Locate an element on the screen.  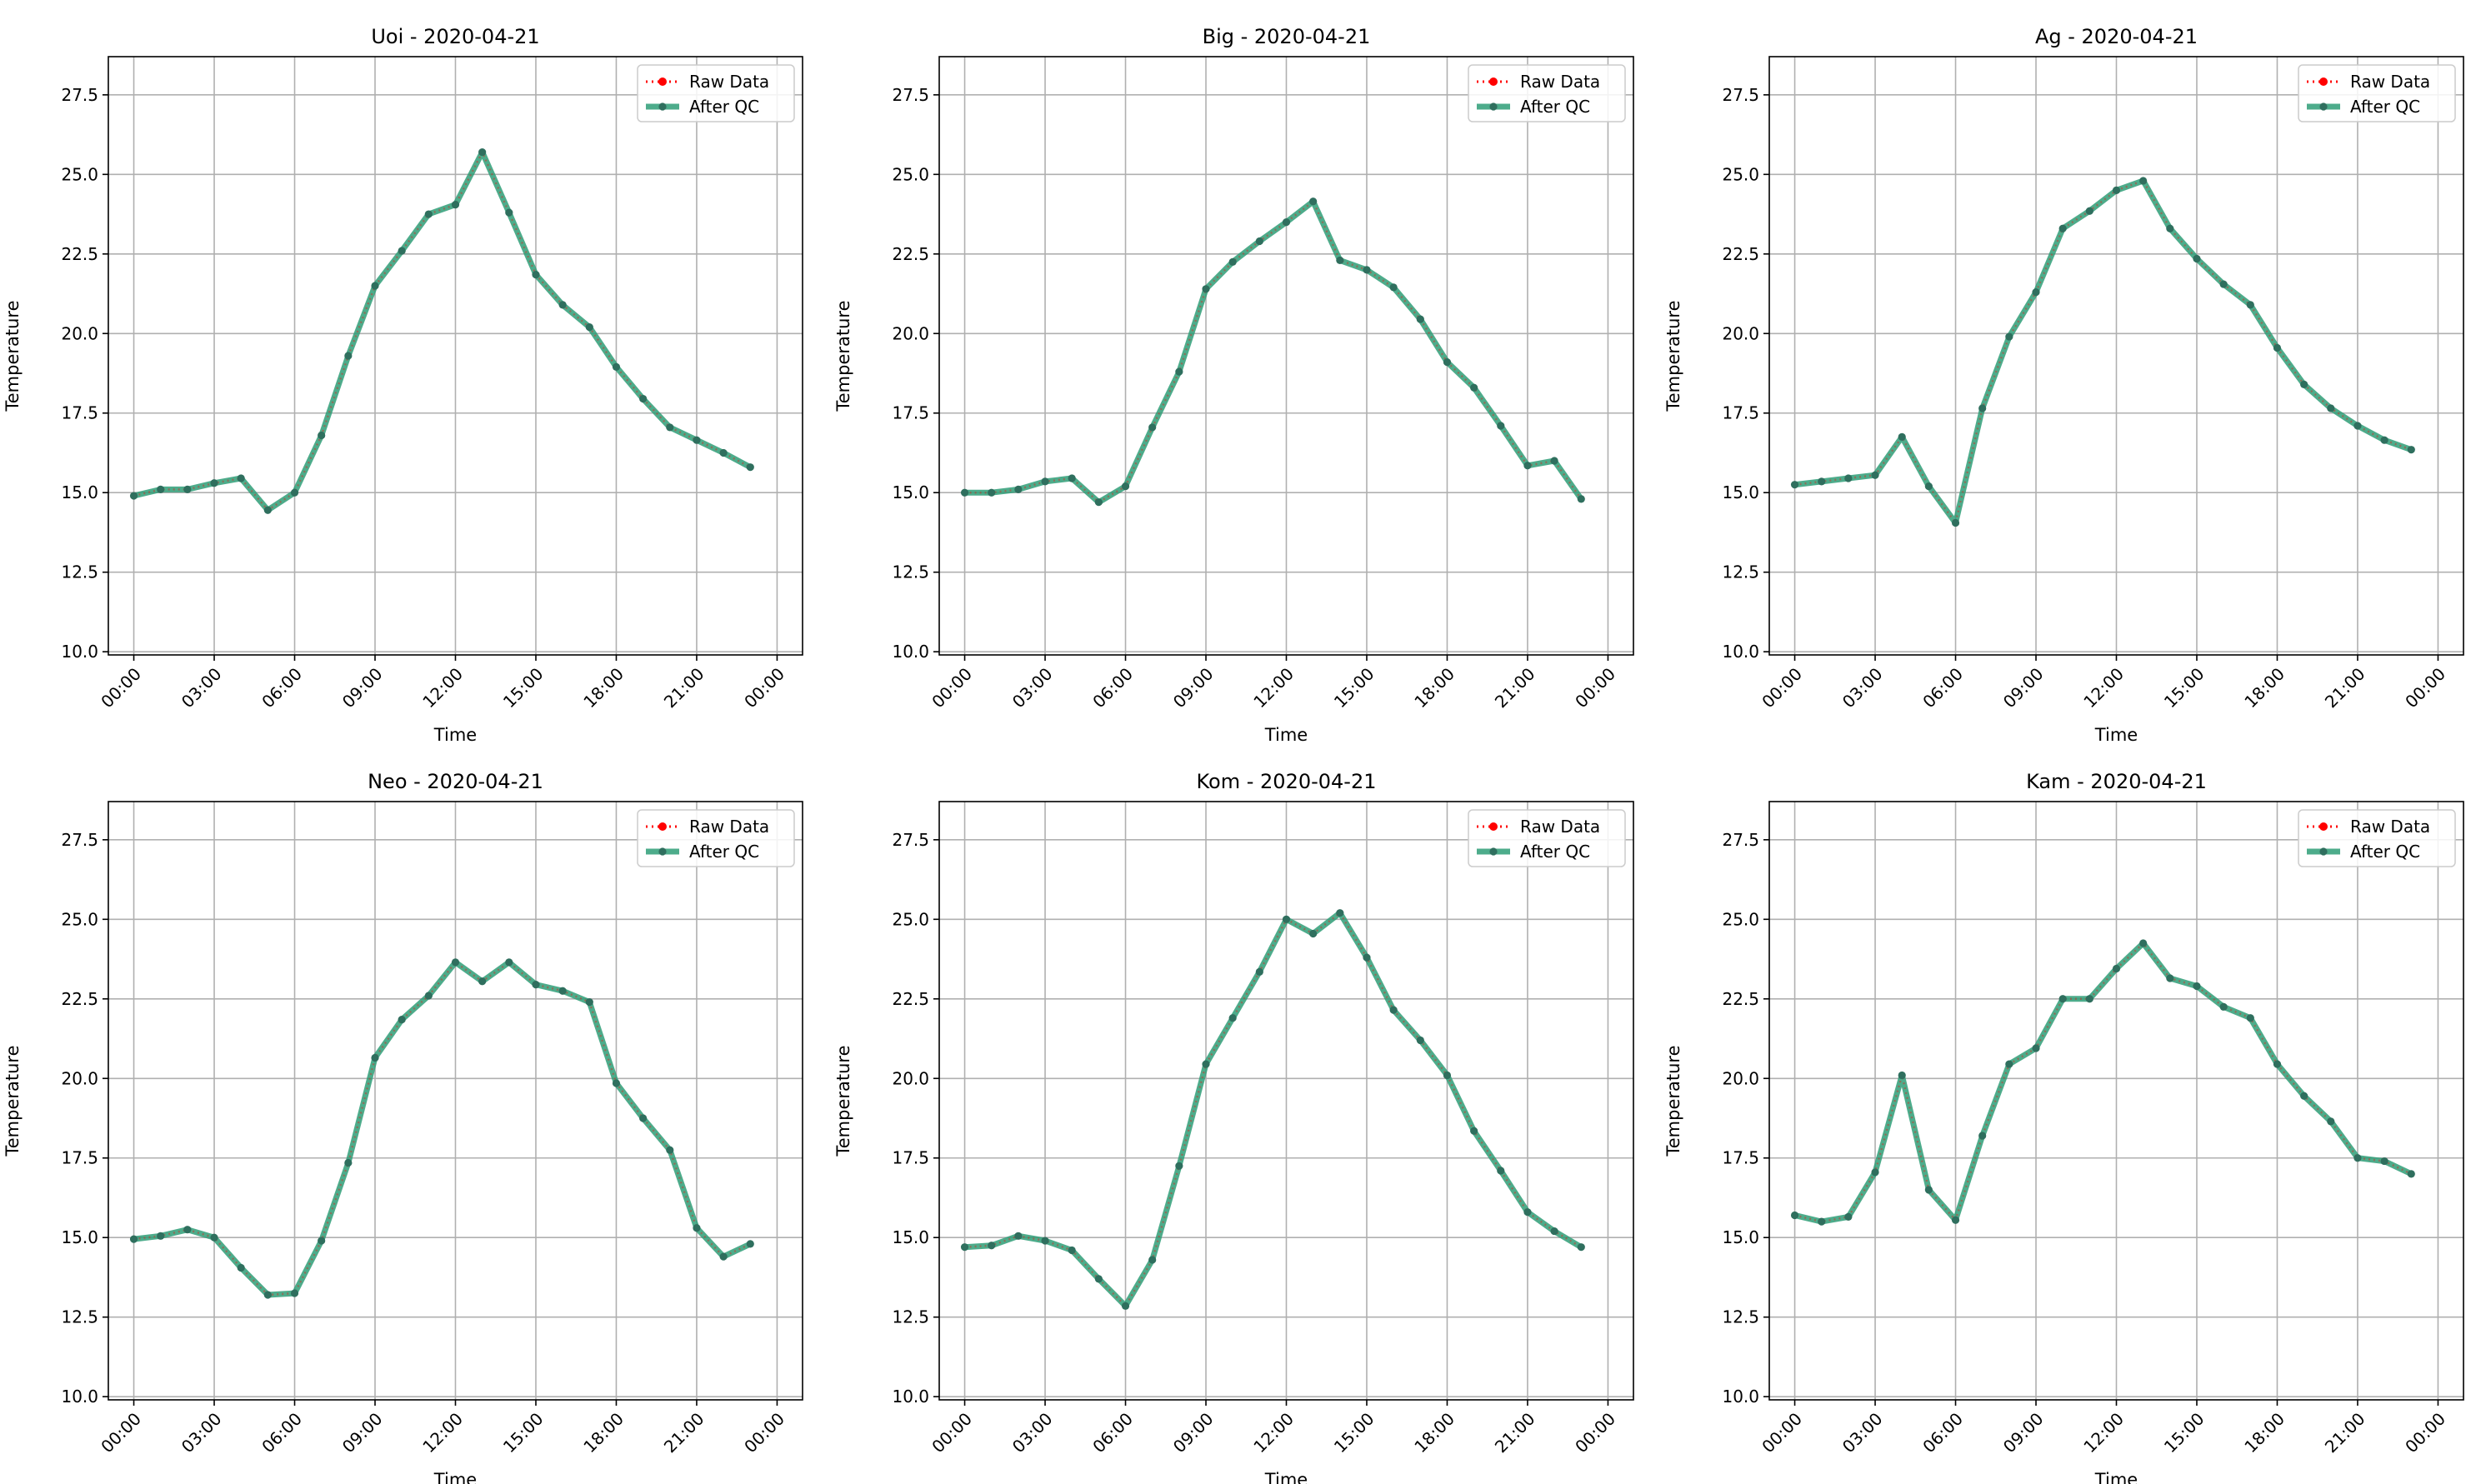
y-tick-label: 22.5 is located at coordinates (79, 999).